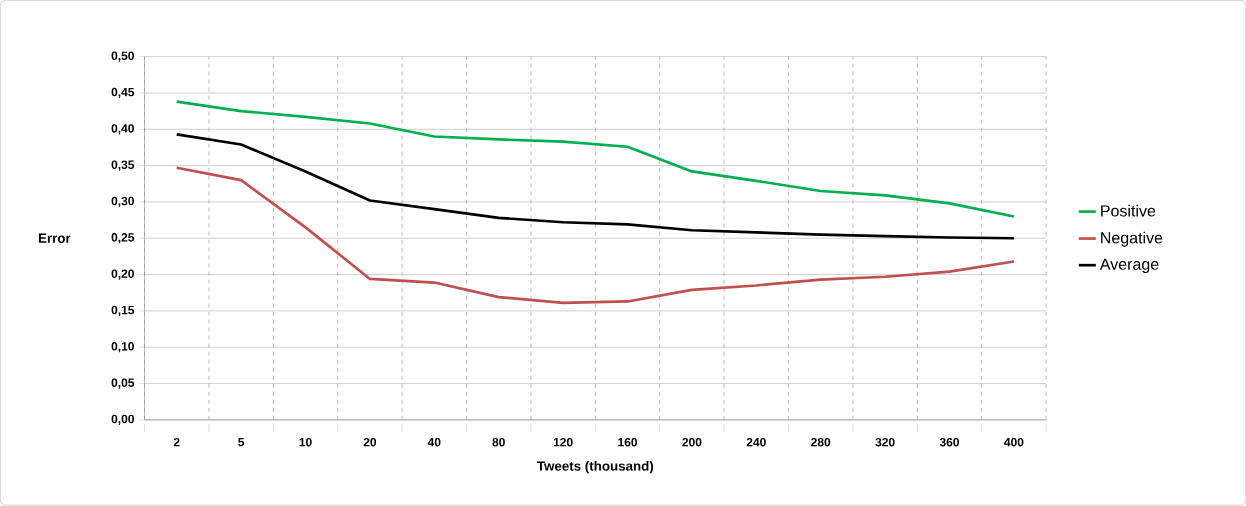 The height and width of the screenshot is (506, 1246). I want to click on x-tick-label: 120, so click(563, 442).